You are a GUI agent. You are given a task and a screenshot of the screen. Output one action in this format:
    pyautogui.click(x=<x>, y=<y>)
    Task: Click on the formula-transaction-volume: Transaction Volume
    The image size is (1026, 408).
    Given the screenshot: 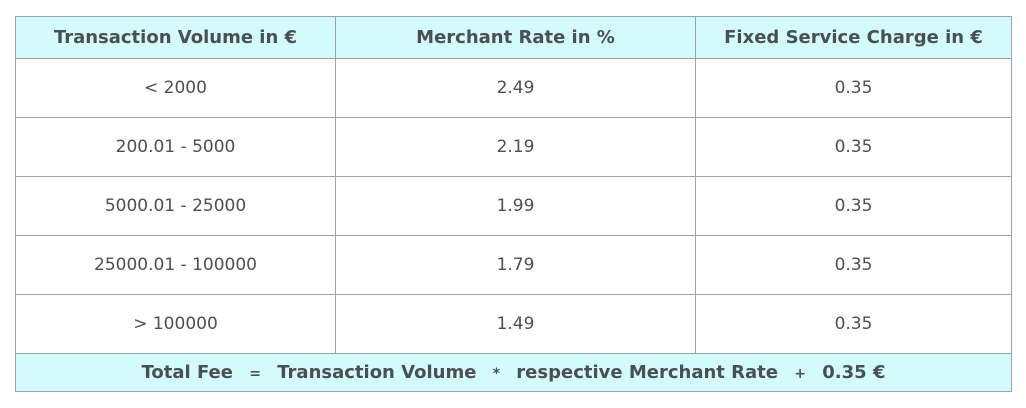 What is the action you would take?
    pyautogui.click(x=377, y=372)
    